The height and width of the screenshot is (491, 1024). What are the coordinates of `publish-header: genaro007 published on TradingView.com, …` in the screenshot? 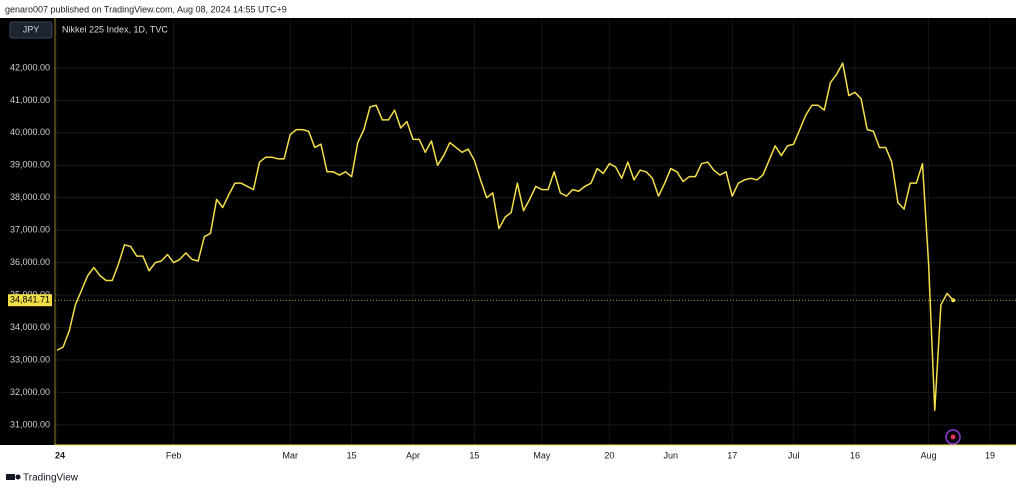 It's located at (146, 9).